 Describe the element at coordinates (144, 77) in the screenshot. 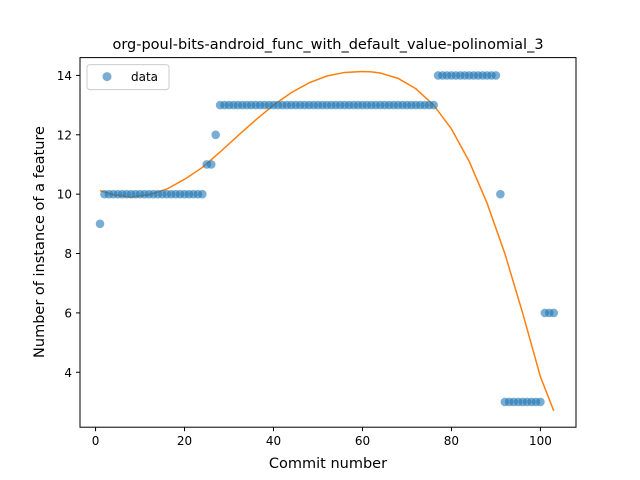

I see `legend-label-data: data` at that location.